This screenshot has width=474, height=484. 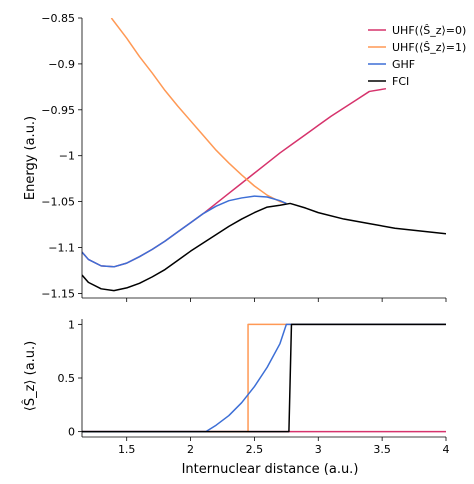 I want to click on energy-y-tick-label: −1, so click(x=67, y=156).